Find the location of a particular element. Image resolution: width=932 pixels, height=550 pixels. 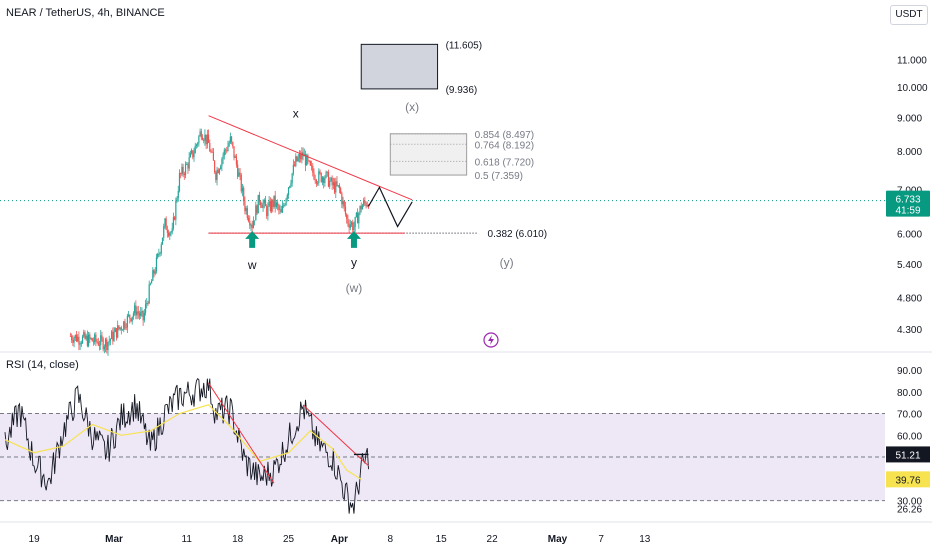

wave-label: (y) is located at coordinates (507, 263).